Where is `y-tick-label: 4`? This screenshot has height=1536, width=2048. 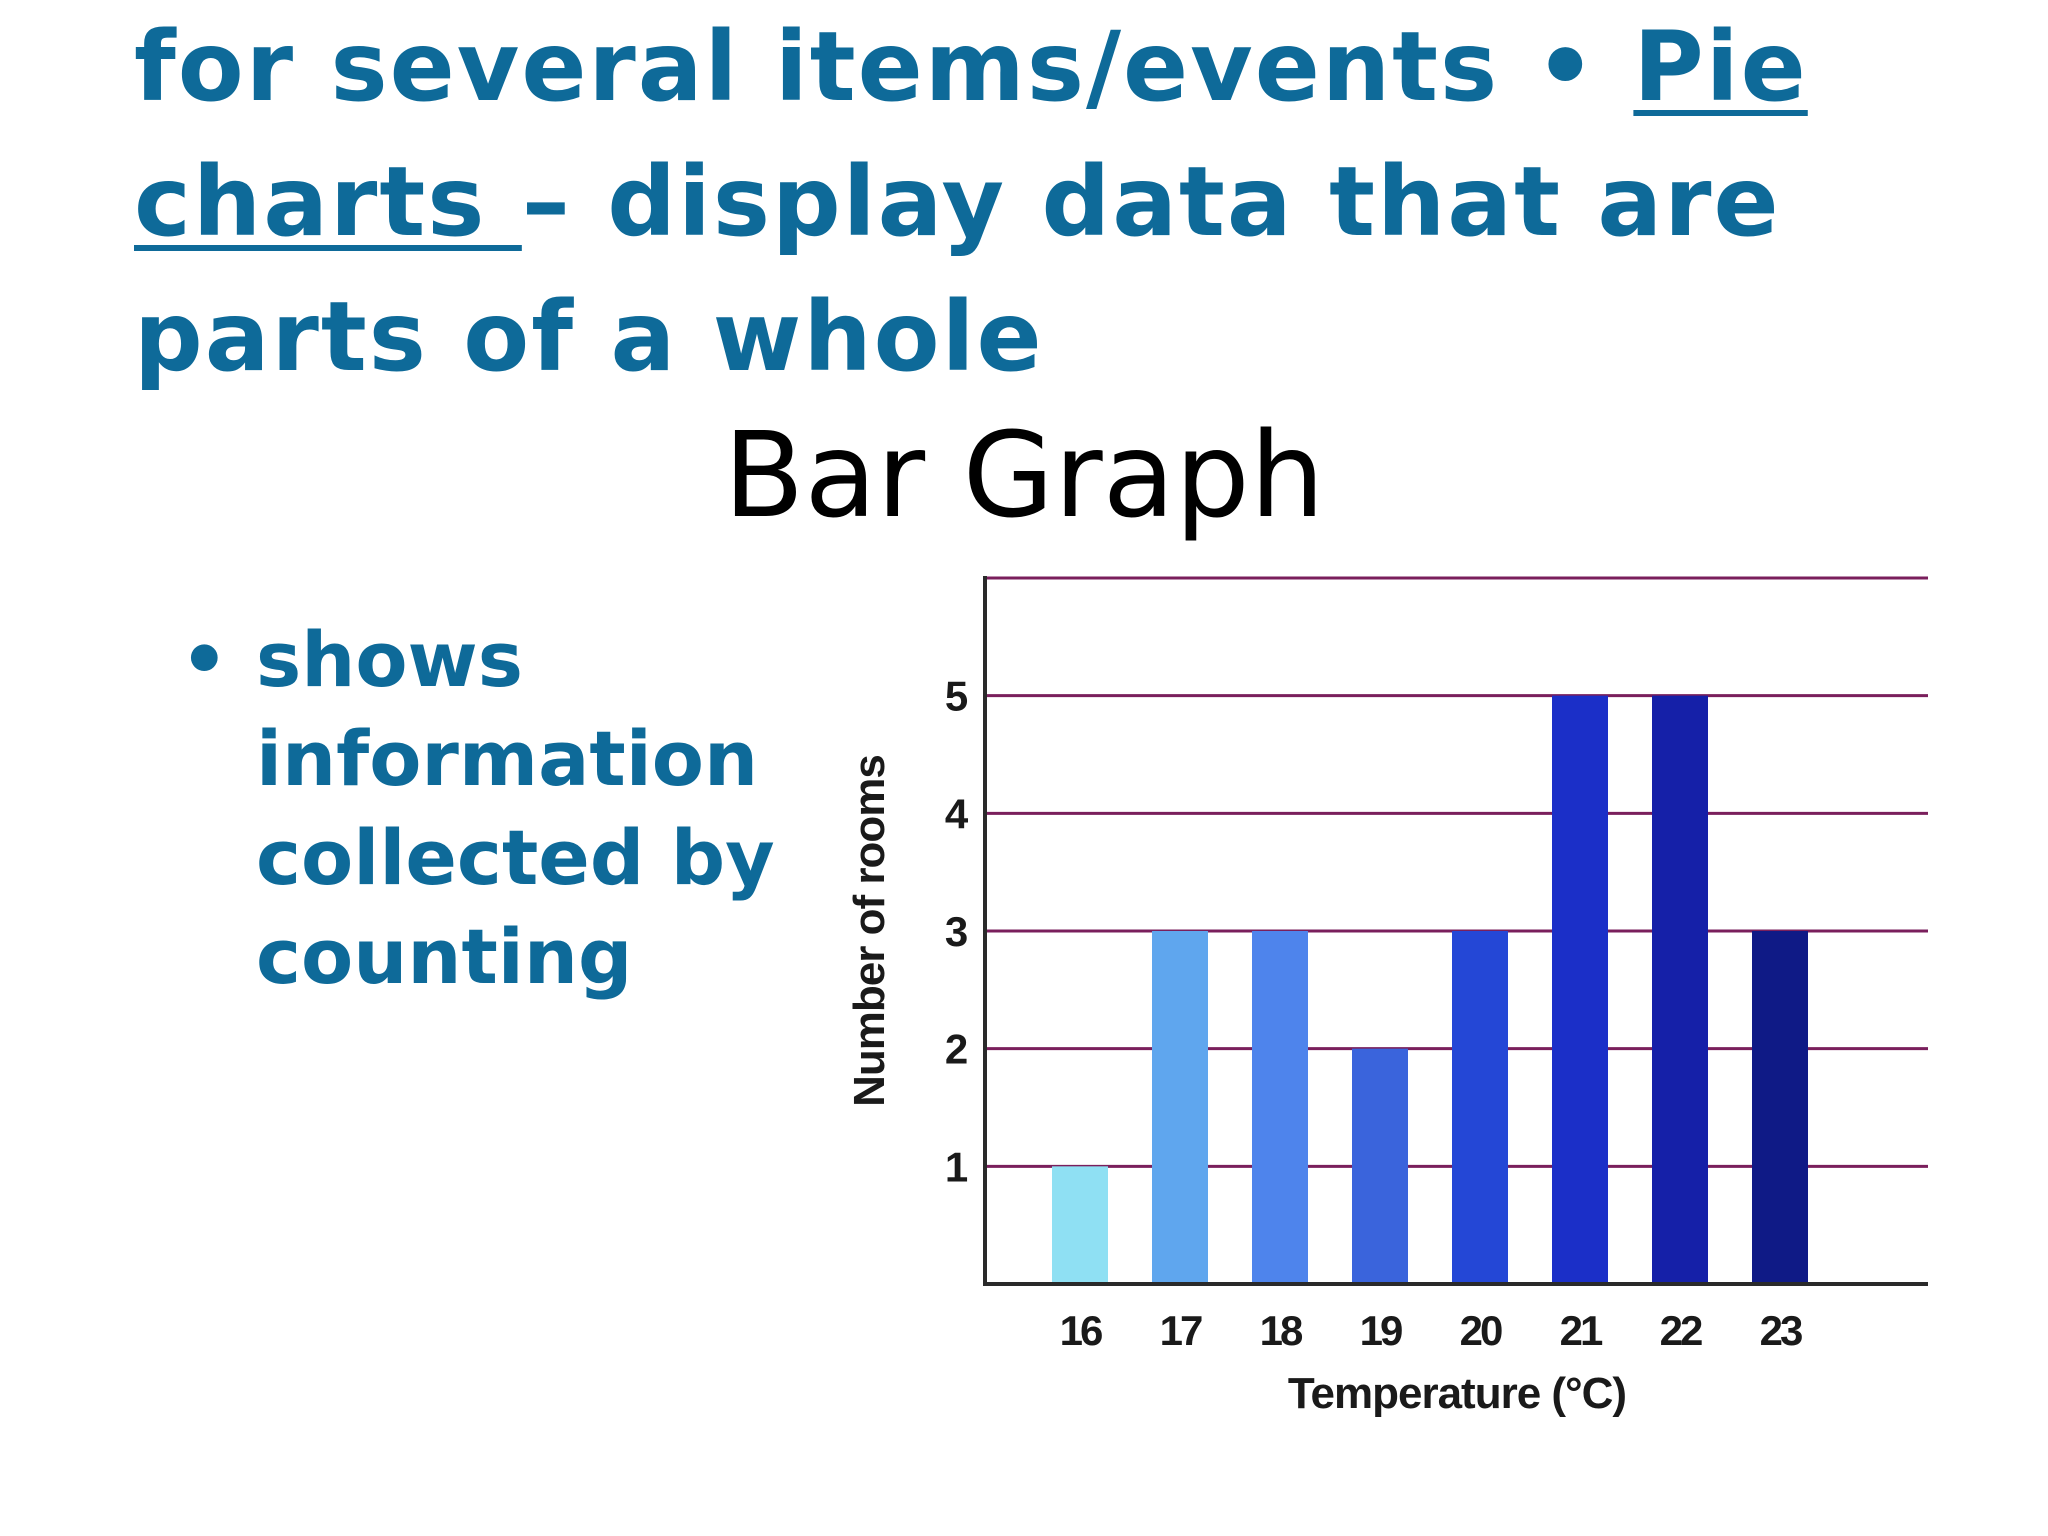 y-tick-label: 4 is located at coordinates (957, 813).